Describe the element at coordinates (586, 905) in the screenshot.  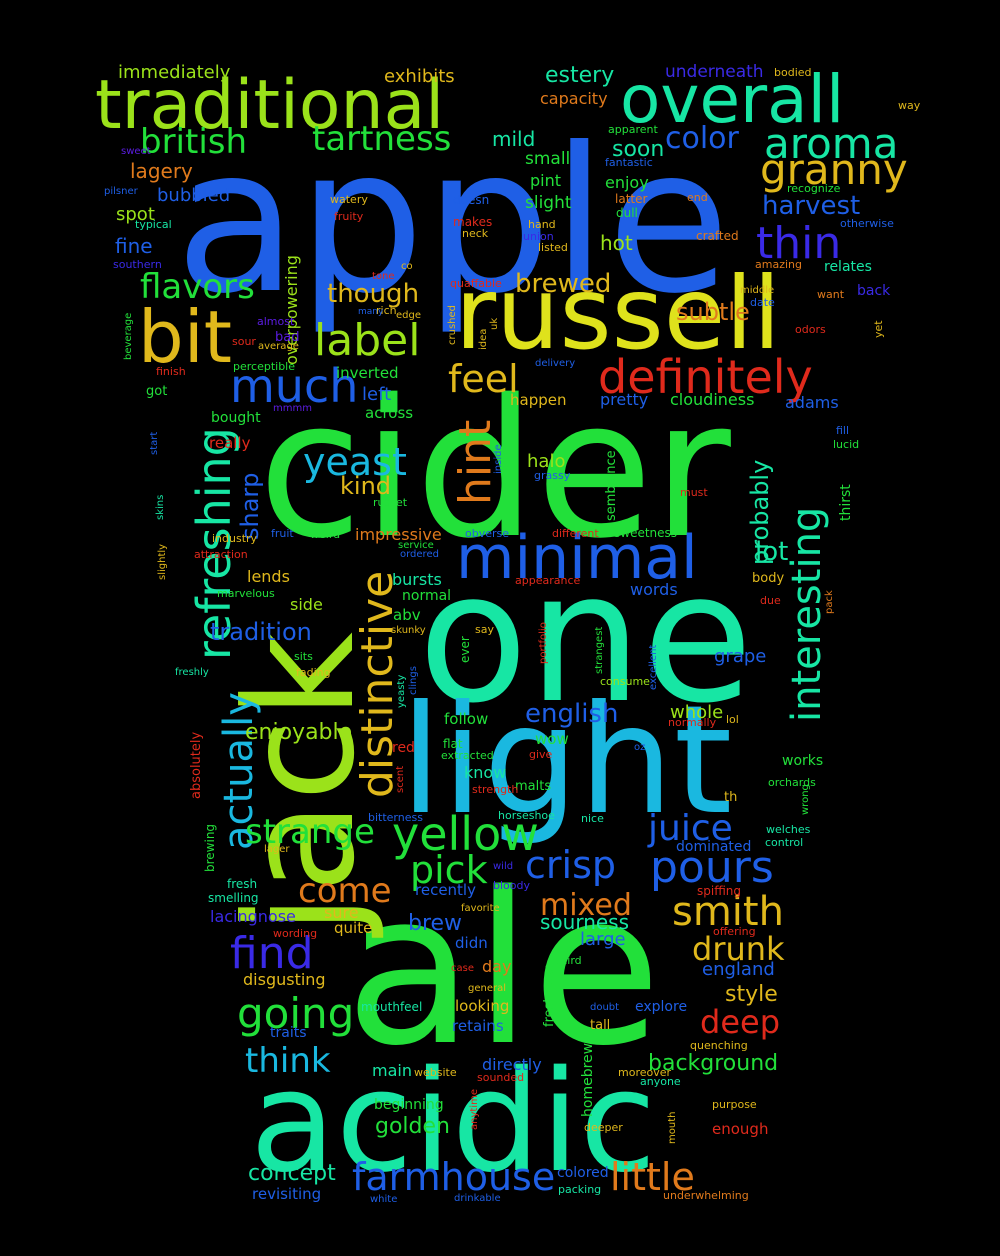
I see `word-mixed: mixed` at that location.